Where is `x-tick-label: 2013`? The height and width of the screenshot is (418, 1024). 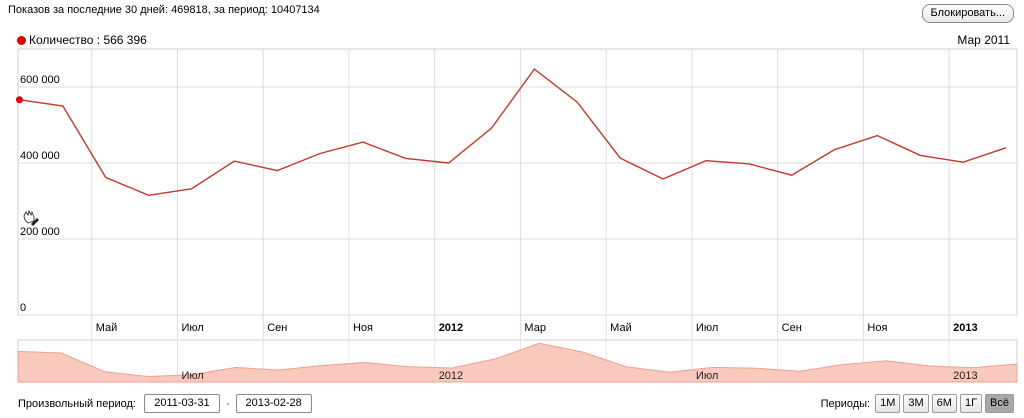
x-tick-label: 2013 is located at coordinates (965, 328).